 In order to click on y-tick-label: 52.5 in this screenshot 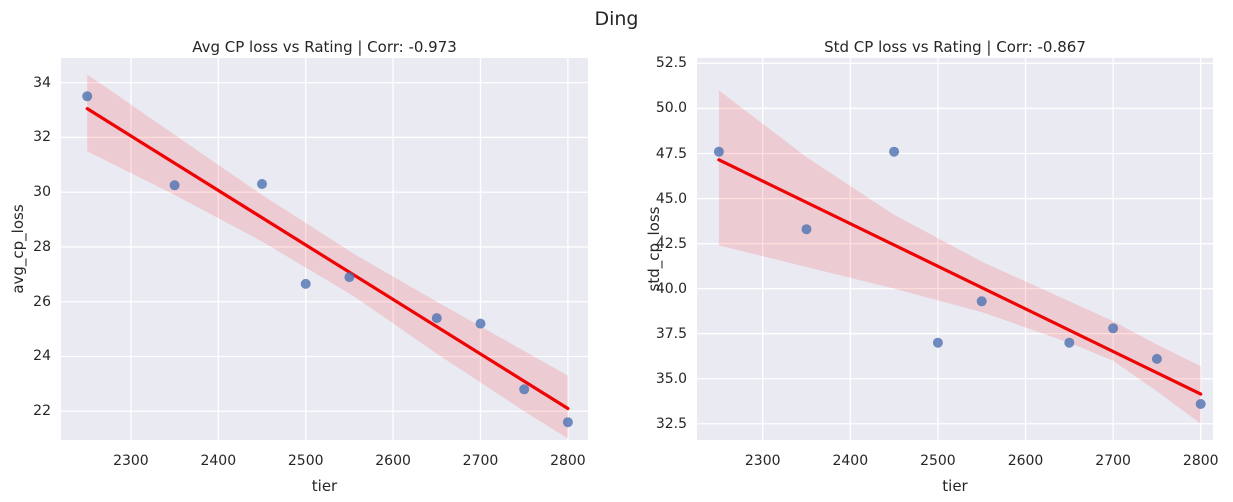, I will do `click(671, 63)`.